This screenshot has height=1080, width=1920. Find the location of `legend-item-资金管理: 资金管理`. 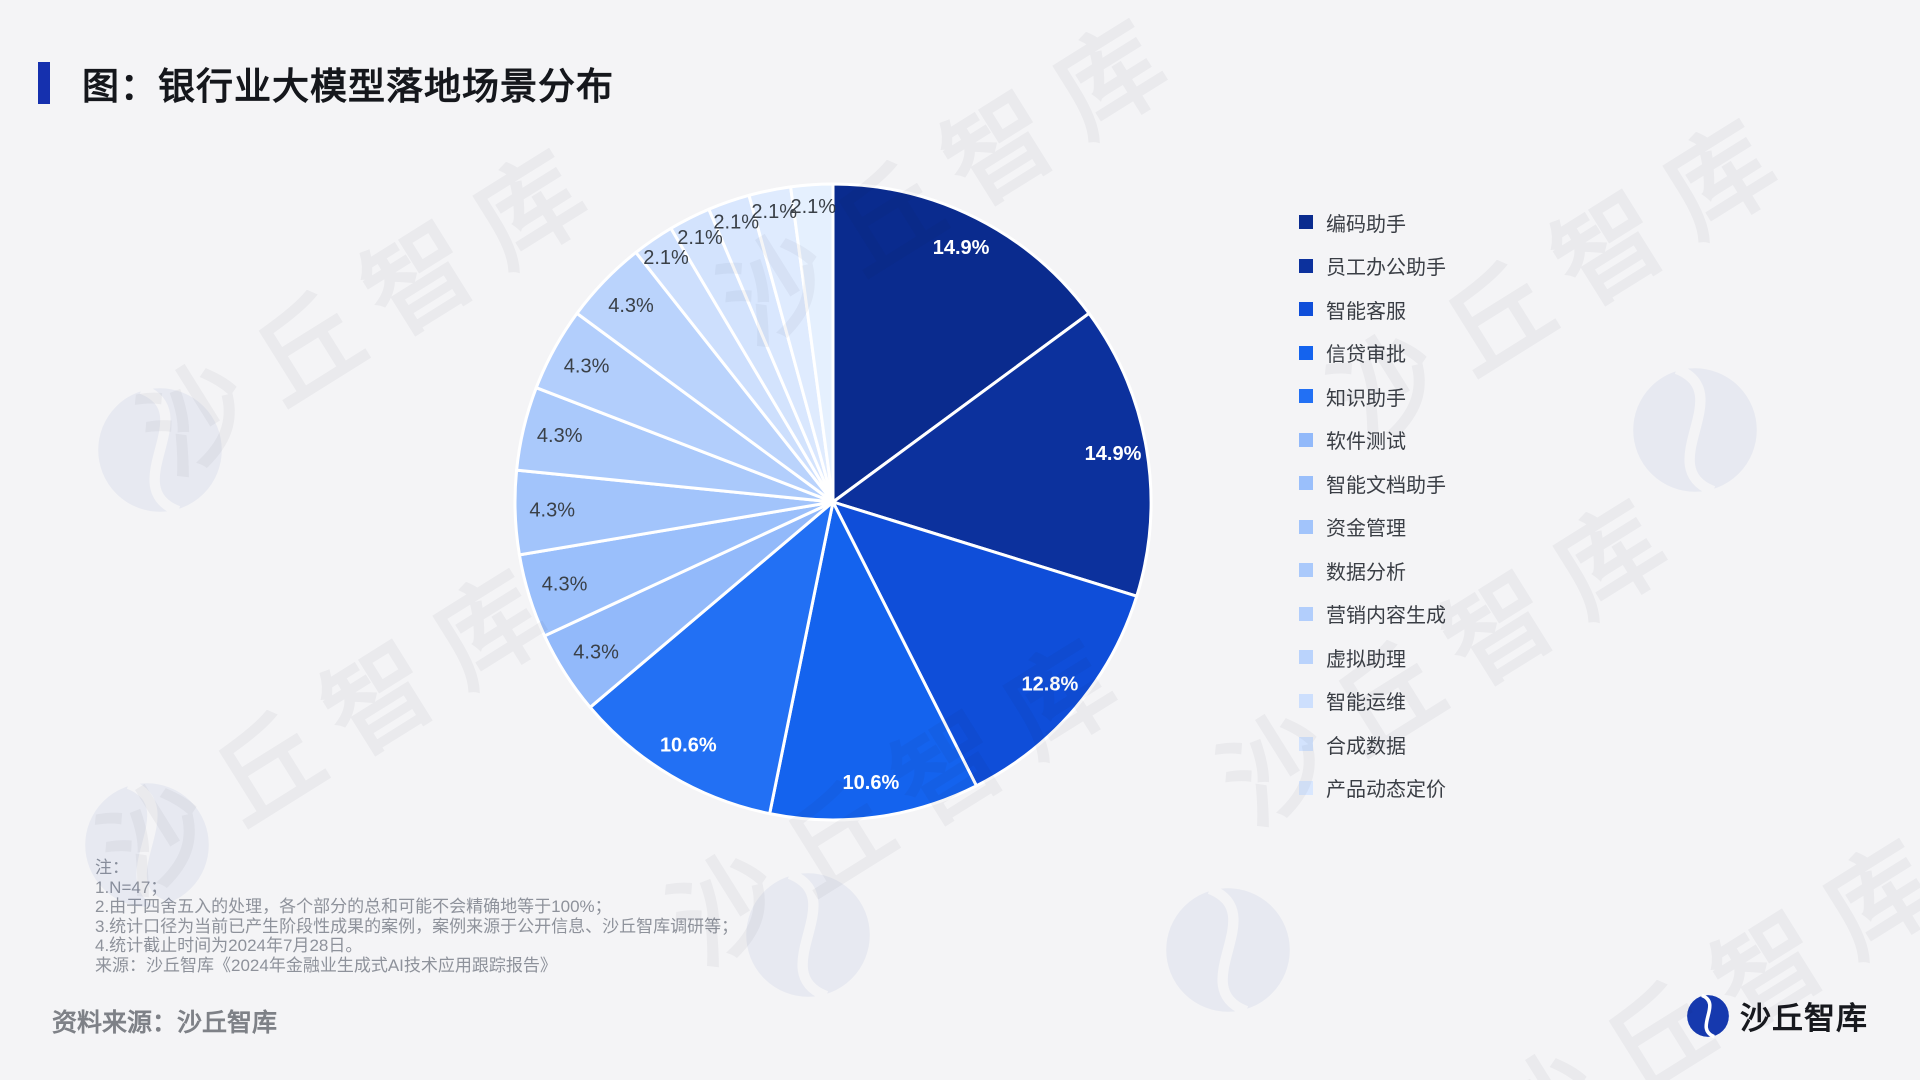

legend-item-资金管理: 资金管理 is located at coordinates (1372, 527).